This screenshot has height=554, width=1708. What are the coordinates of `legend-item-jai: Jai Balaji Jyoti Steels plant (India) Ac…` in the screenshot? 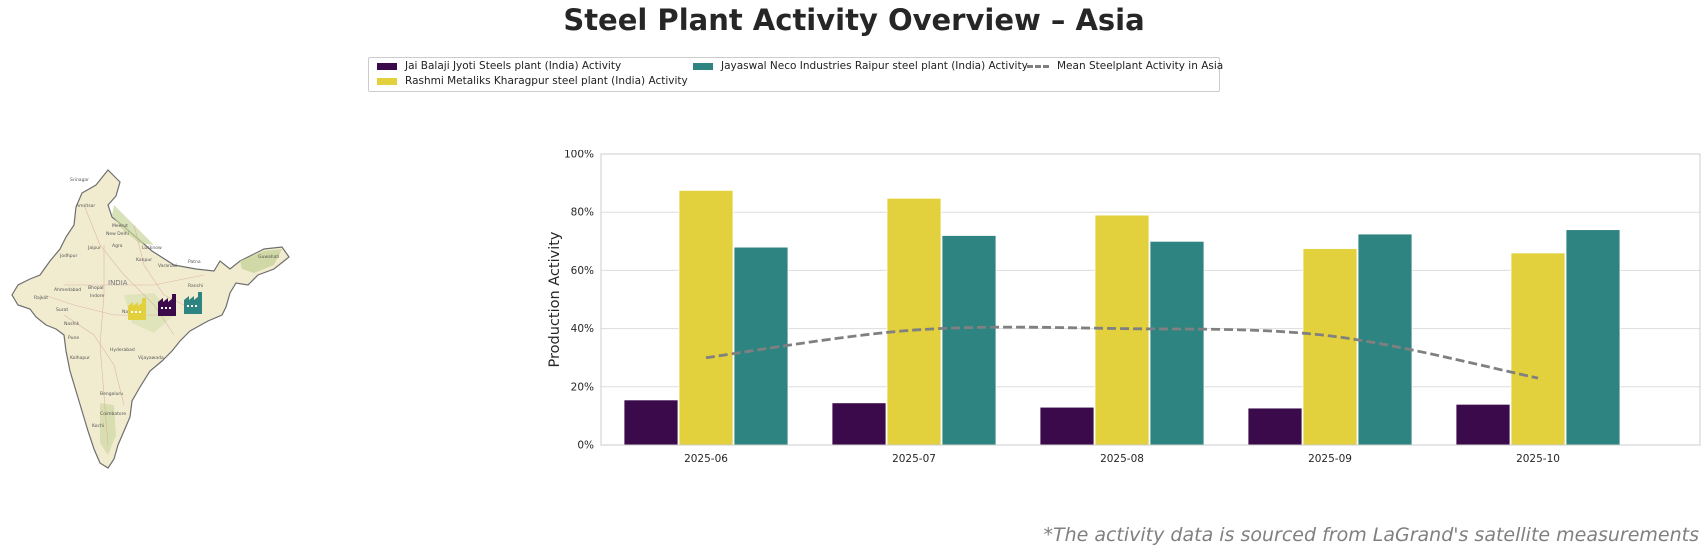 It's located at (499, 66).